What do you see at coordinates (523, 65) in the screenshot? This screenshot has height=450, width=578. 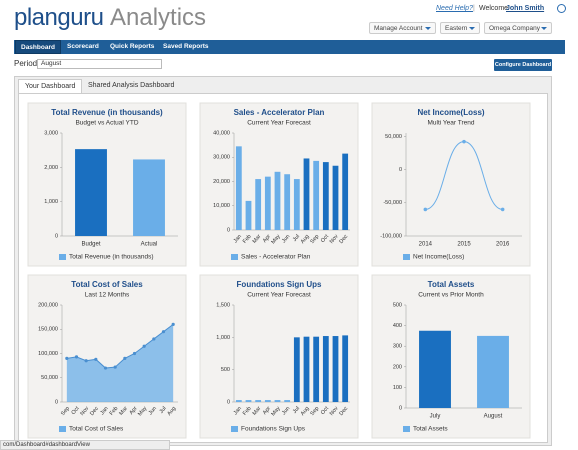 I see `configure-button: Configure Dashboard` at bounding box center [523, 65].